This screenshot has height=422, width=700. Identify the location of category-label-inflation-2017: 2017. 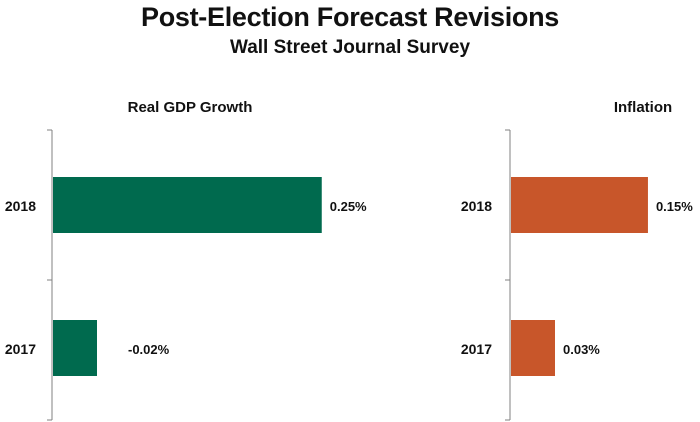
(476, 349).